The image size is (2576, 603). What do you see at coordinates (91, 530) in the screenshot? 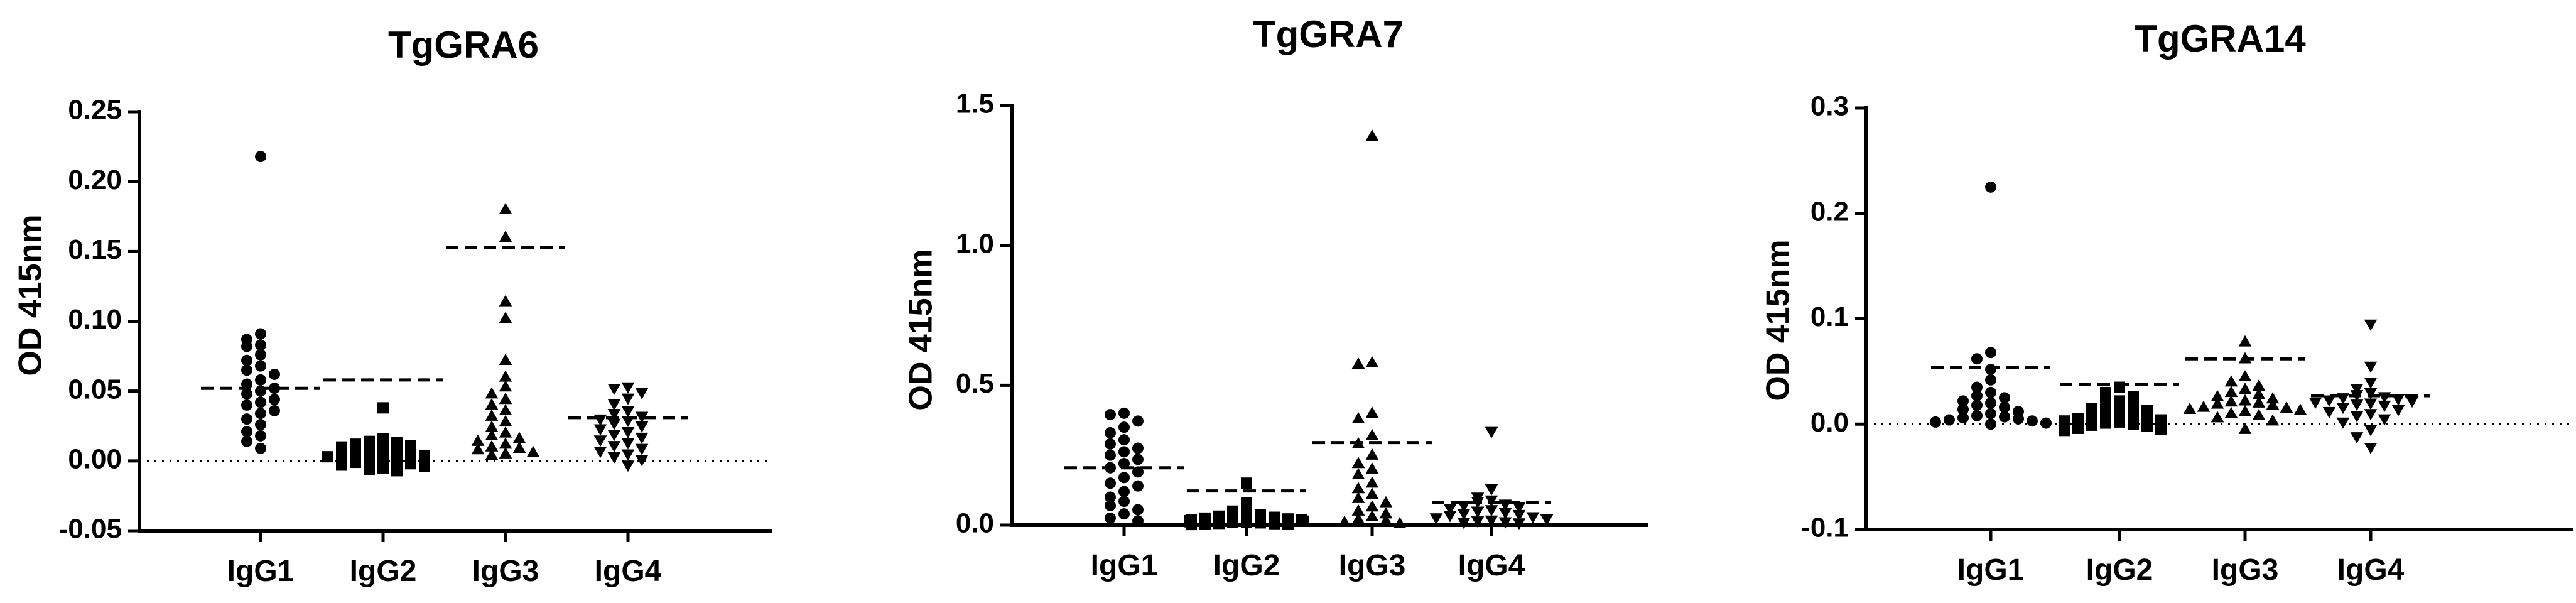
I see `y-tick-label: -0.05` at bounding box center [91, 530].